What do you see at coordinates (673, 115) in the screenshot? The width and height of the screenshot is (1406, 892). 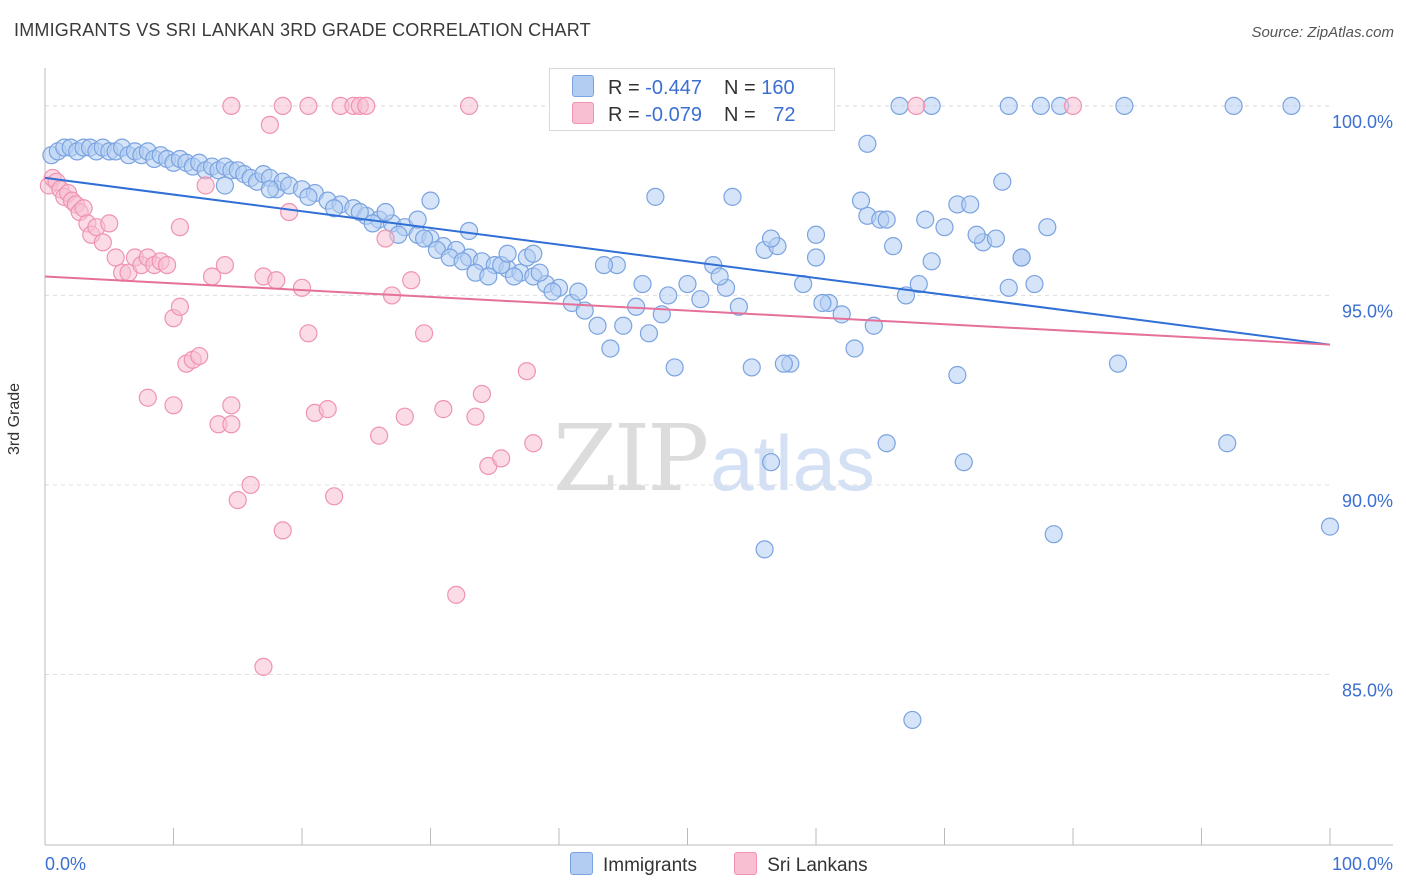 I see `legend-r-value: -0.079` at bounding box center [673, 115].